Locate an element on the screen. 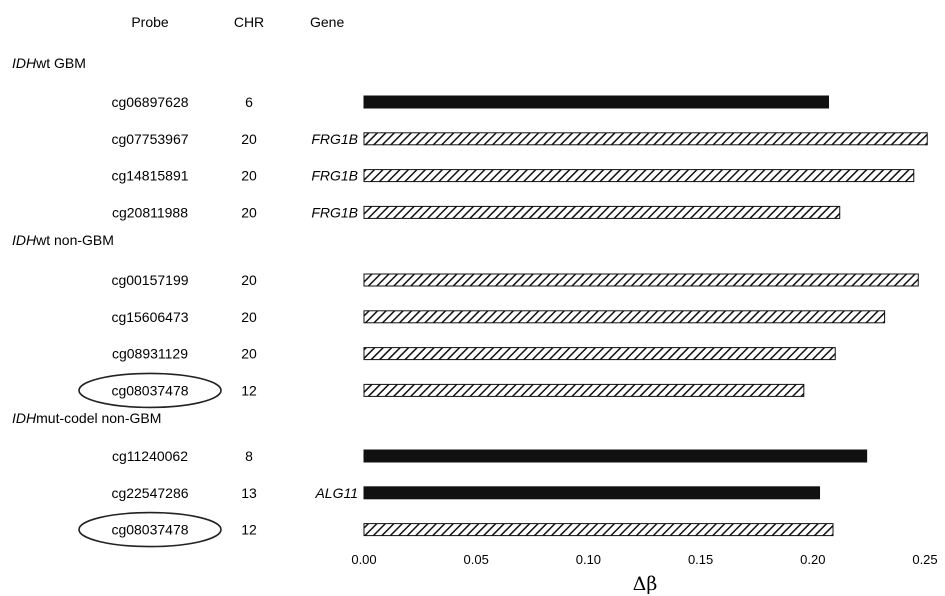  header-probe: Probe is located at coordinates (150, 22).